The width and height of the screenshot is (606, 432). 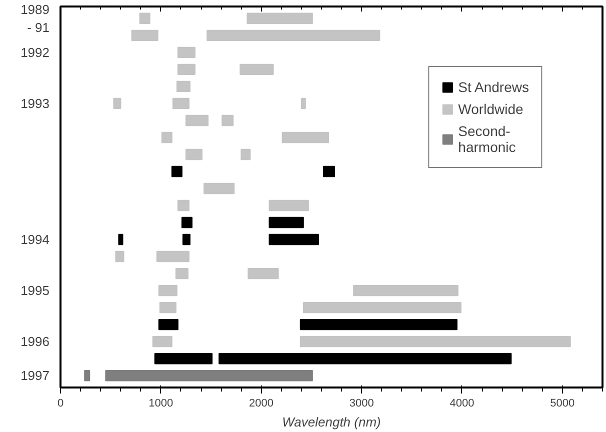 I want to click on y-tick-label: 1995, so click(x=35, y=290).